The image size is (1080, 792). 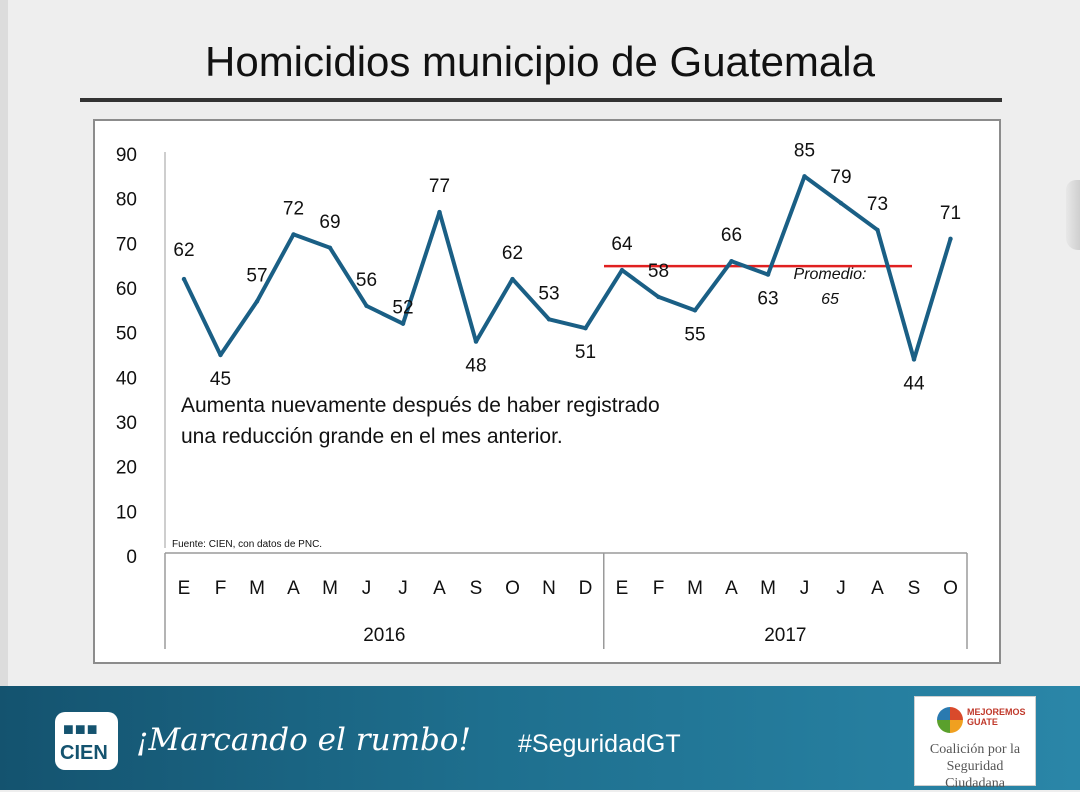 What do you see at coordinates (81, 729) in the screenshot?
I see `cien-logo-mark-icon: ■■■` at bounding box center [81, 729].